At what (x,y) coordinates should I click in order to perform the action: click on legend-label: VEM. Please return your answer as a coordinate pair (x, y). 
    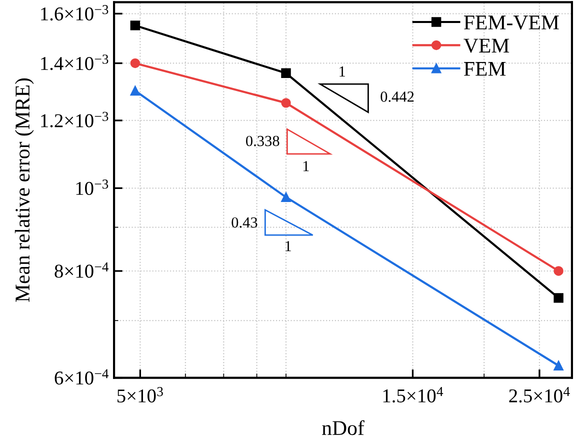
    Looking at the image, I should click on (487, 45).